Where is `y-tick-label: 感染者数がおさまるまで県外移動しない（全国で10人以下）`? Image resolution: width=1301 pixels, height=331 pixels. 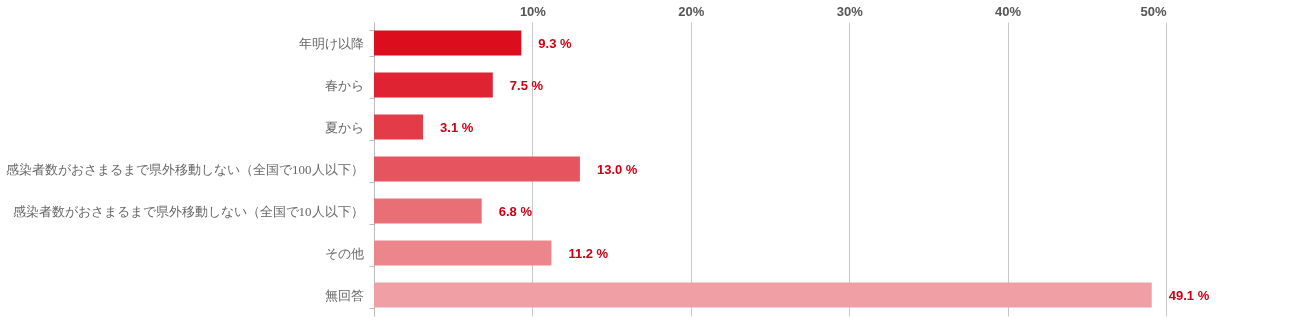 y-tick-label: 感染者数がおさまるまで県外移動しない（全国で10人以下） is located at coordinates (188, 211).